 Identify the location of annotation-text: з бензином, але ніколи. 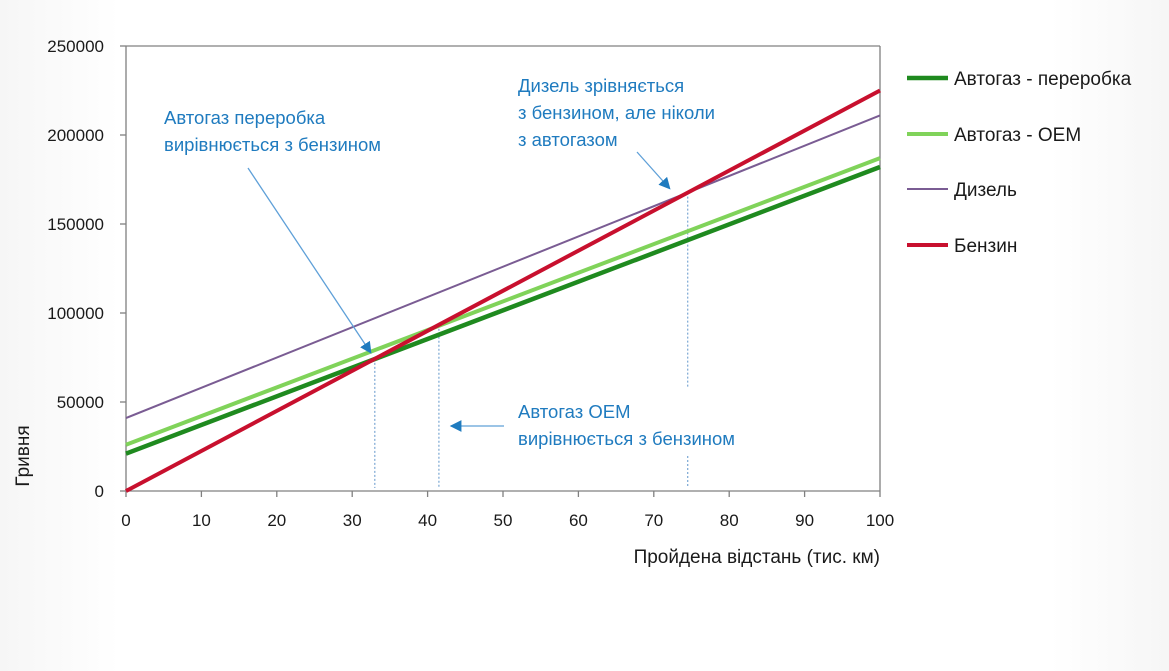
(616, 112).